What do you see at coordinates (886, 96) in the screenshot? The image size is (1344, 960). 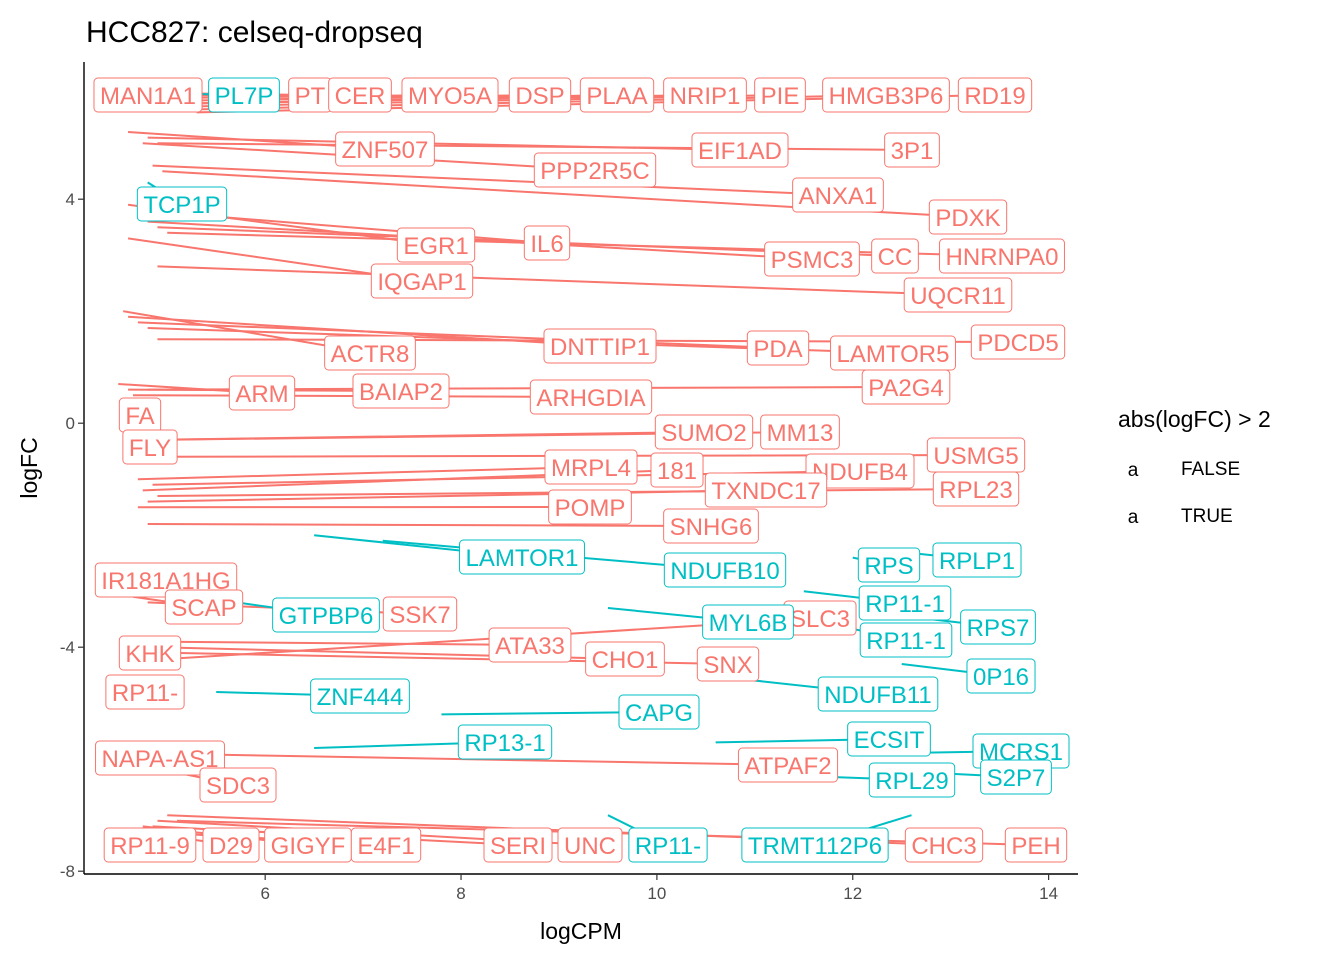 I see `gene-label-text: HMGB3P6` at bounding box center [886, 96].